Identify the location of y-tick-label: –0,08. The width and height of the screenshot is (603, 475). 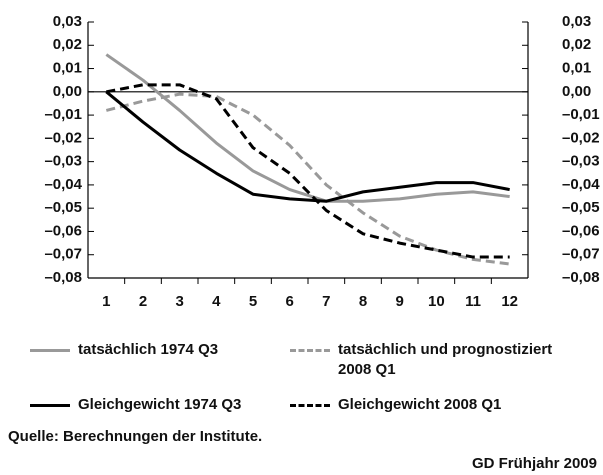
(63, 277).